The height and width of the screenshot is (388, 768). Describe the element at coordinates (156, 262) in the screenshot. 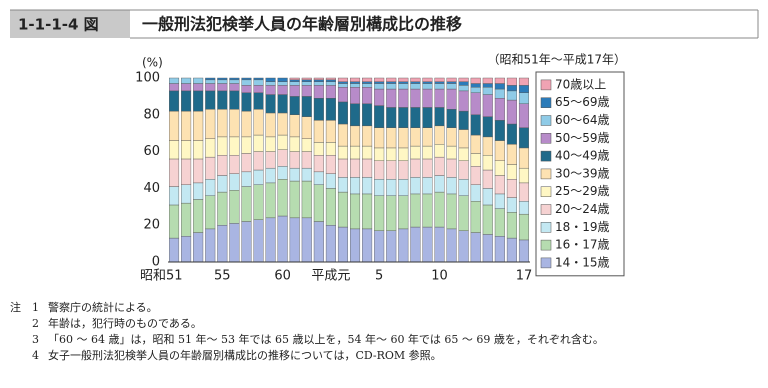

I see `y-tick-label: 0` at that location.